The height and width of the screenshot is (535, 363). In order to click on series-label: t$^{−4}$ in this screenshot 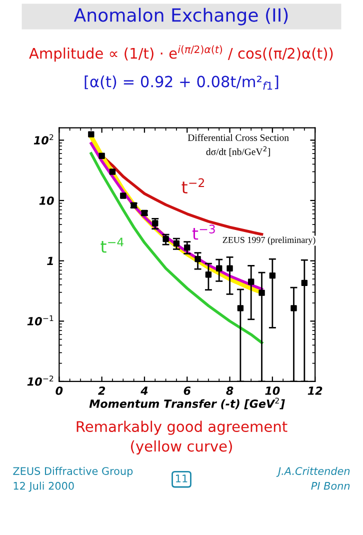, I will do `click(112, 245)`.